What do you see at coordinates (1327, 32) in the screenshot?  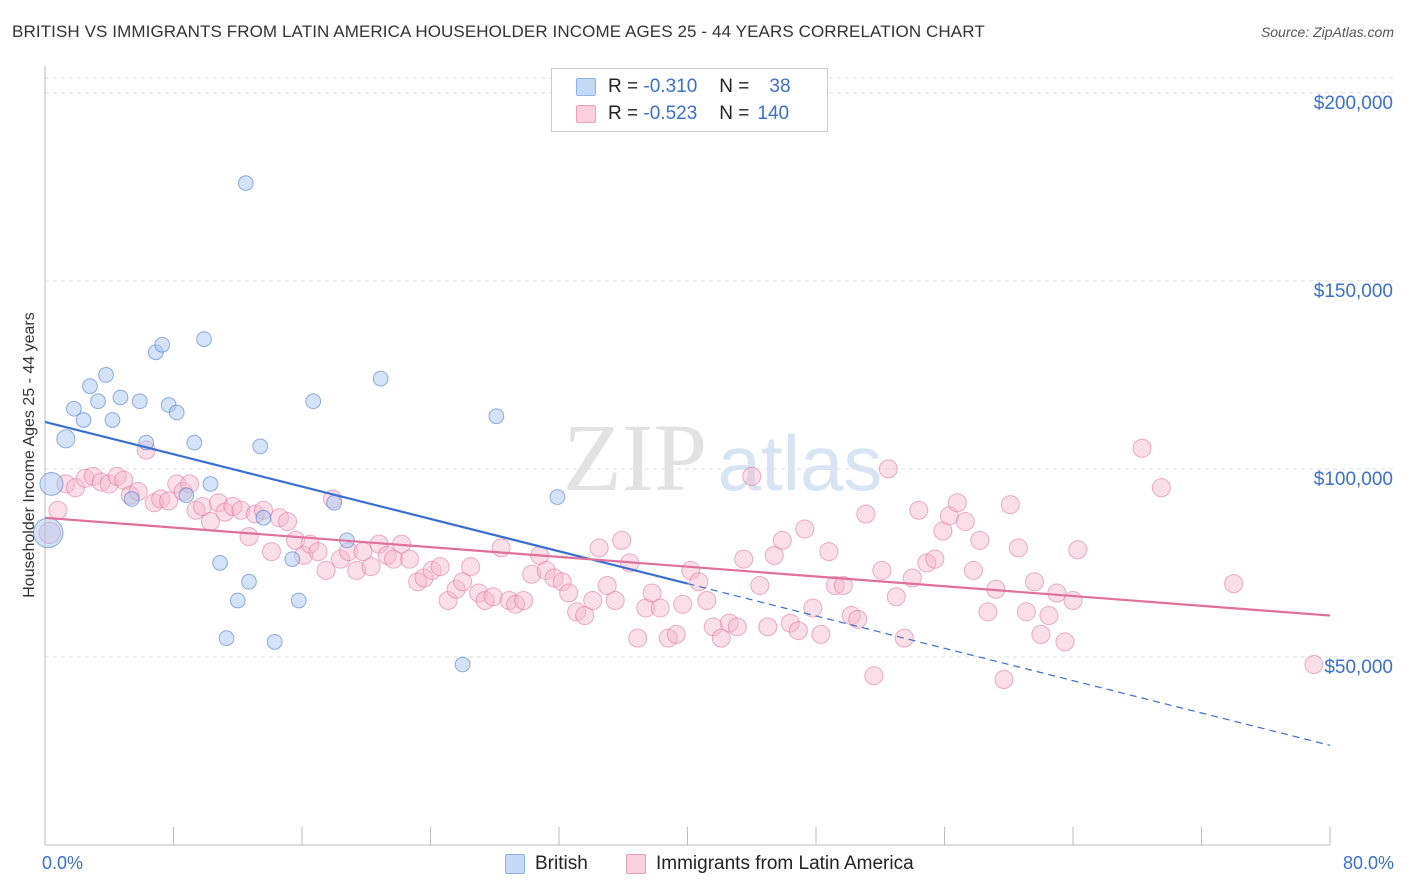 I see `source-label: Source: ZipAtlas.com` at bounding box center [1327, 32].